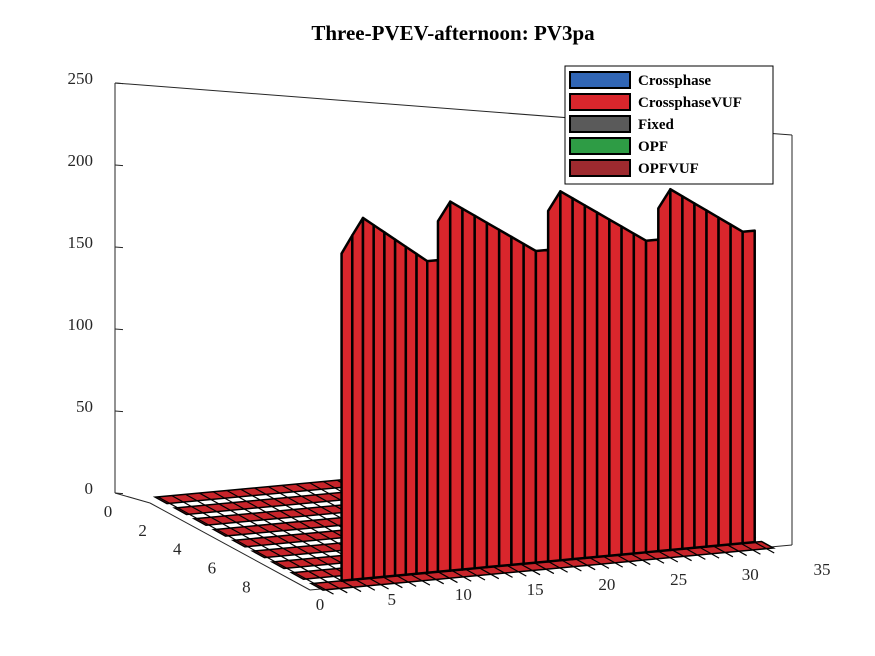  What do you see at coordinates (89, 488) in the screenshot?
I see `z-tick-label: 0` at bounding box center [89, 488].